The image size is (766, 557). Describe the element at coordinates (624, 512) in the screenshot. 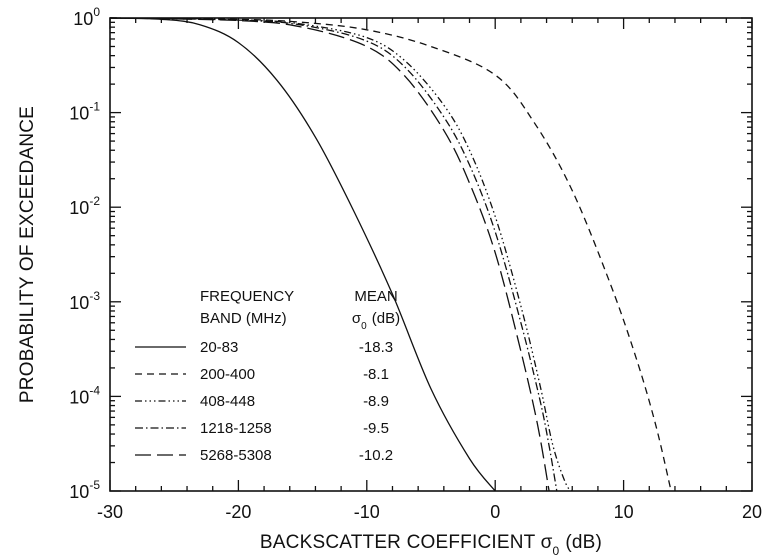

I see `x-tick-label: 10` at that location.